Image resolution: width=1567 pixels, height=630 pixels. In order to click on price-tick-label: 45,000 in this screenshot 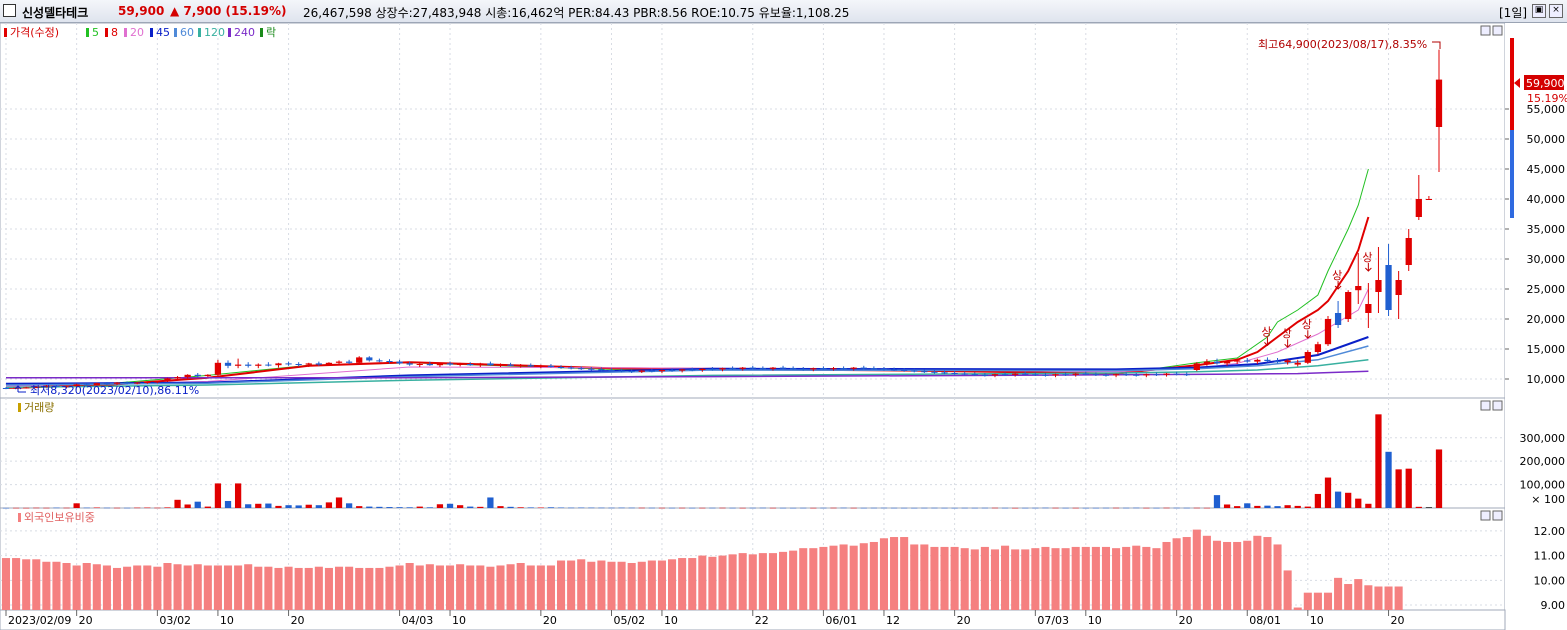, I will do `click(1546, 169)`.